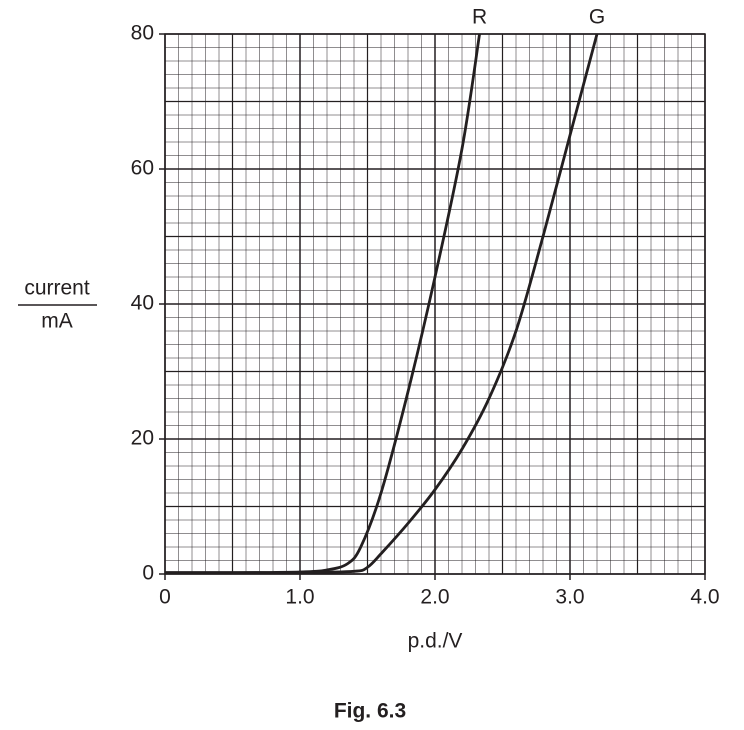 This screenshot has width=744, height=730. I want to click on x-tick-label: 4.0, so click(704, 597).